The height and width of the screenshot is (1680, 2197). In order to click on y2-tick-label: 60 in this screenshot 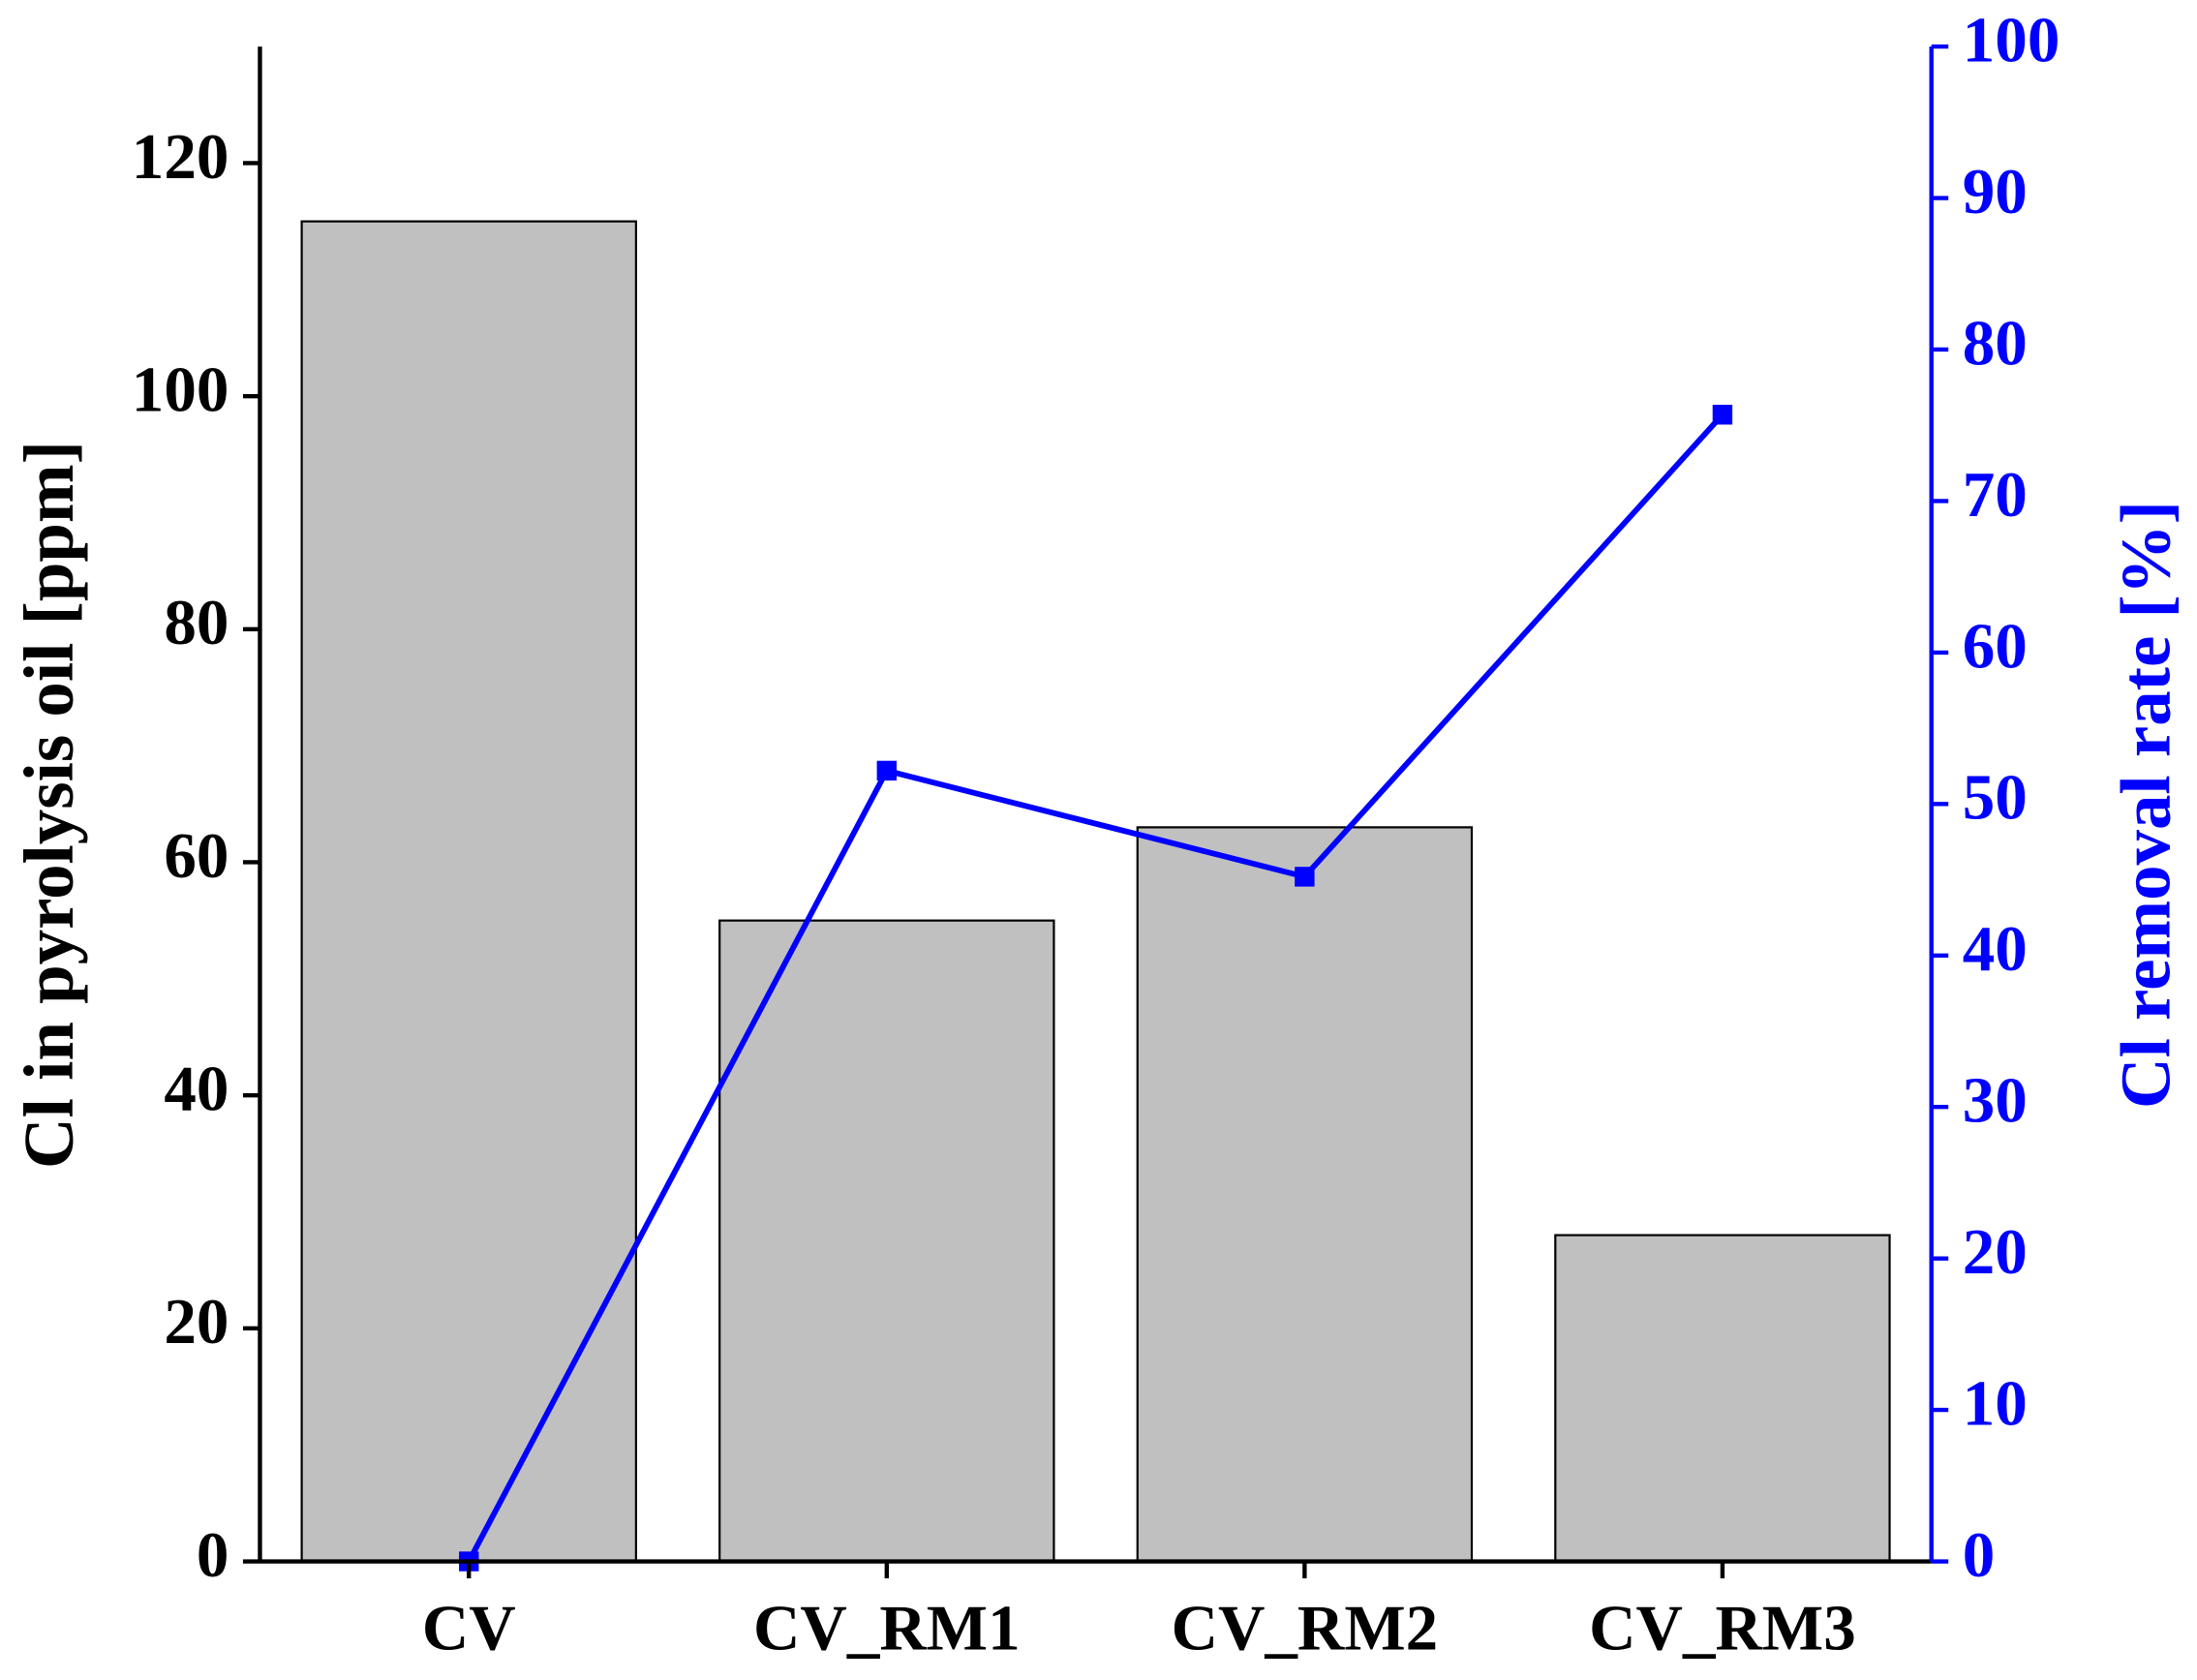, I will do `click(1995, 646)`.